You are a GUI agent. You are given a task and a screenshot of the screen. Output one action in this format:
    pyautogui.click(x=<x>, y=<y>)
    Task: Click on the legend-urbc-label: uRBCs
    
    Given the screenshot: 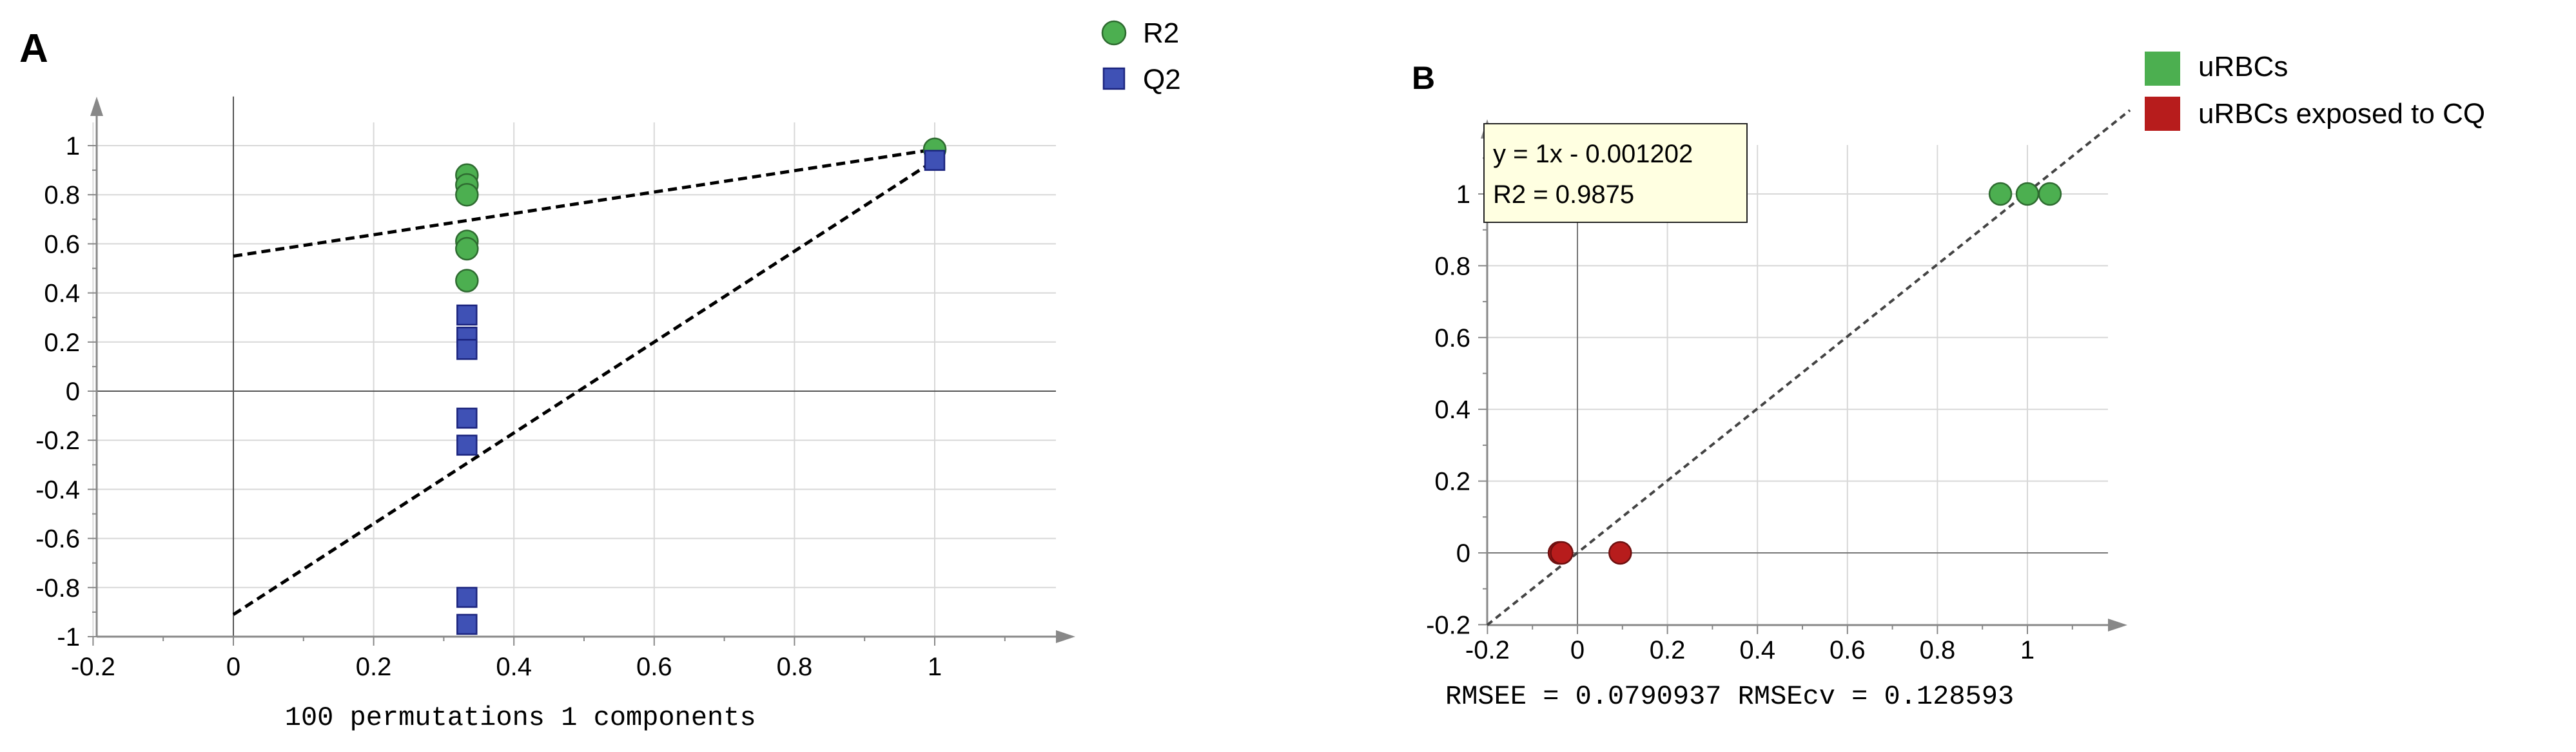 What is the action you would take?
    pyautogui.click(x=2243, y=66)
    